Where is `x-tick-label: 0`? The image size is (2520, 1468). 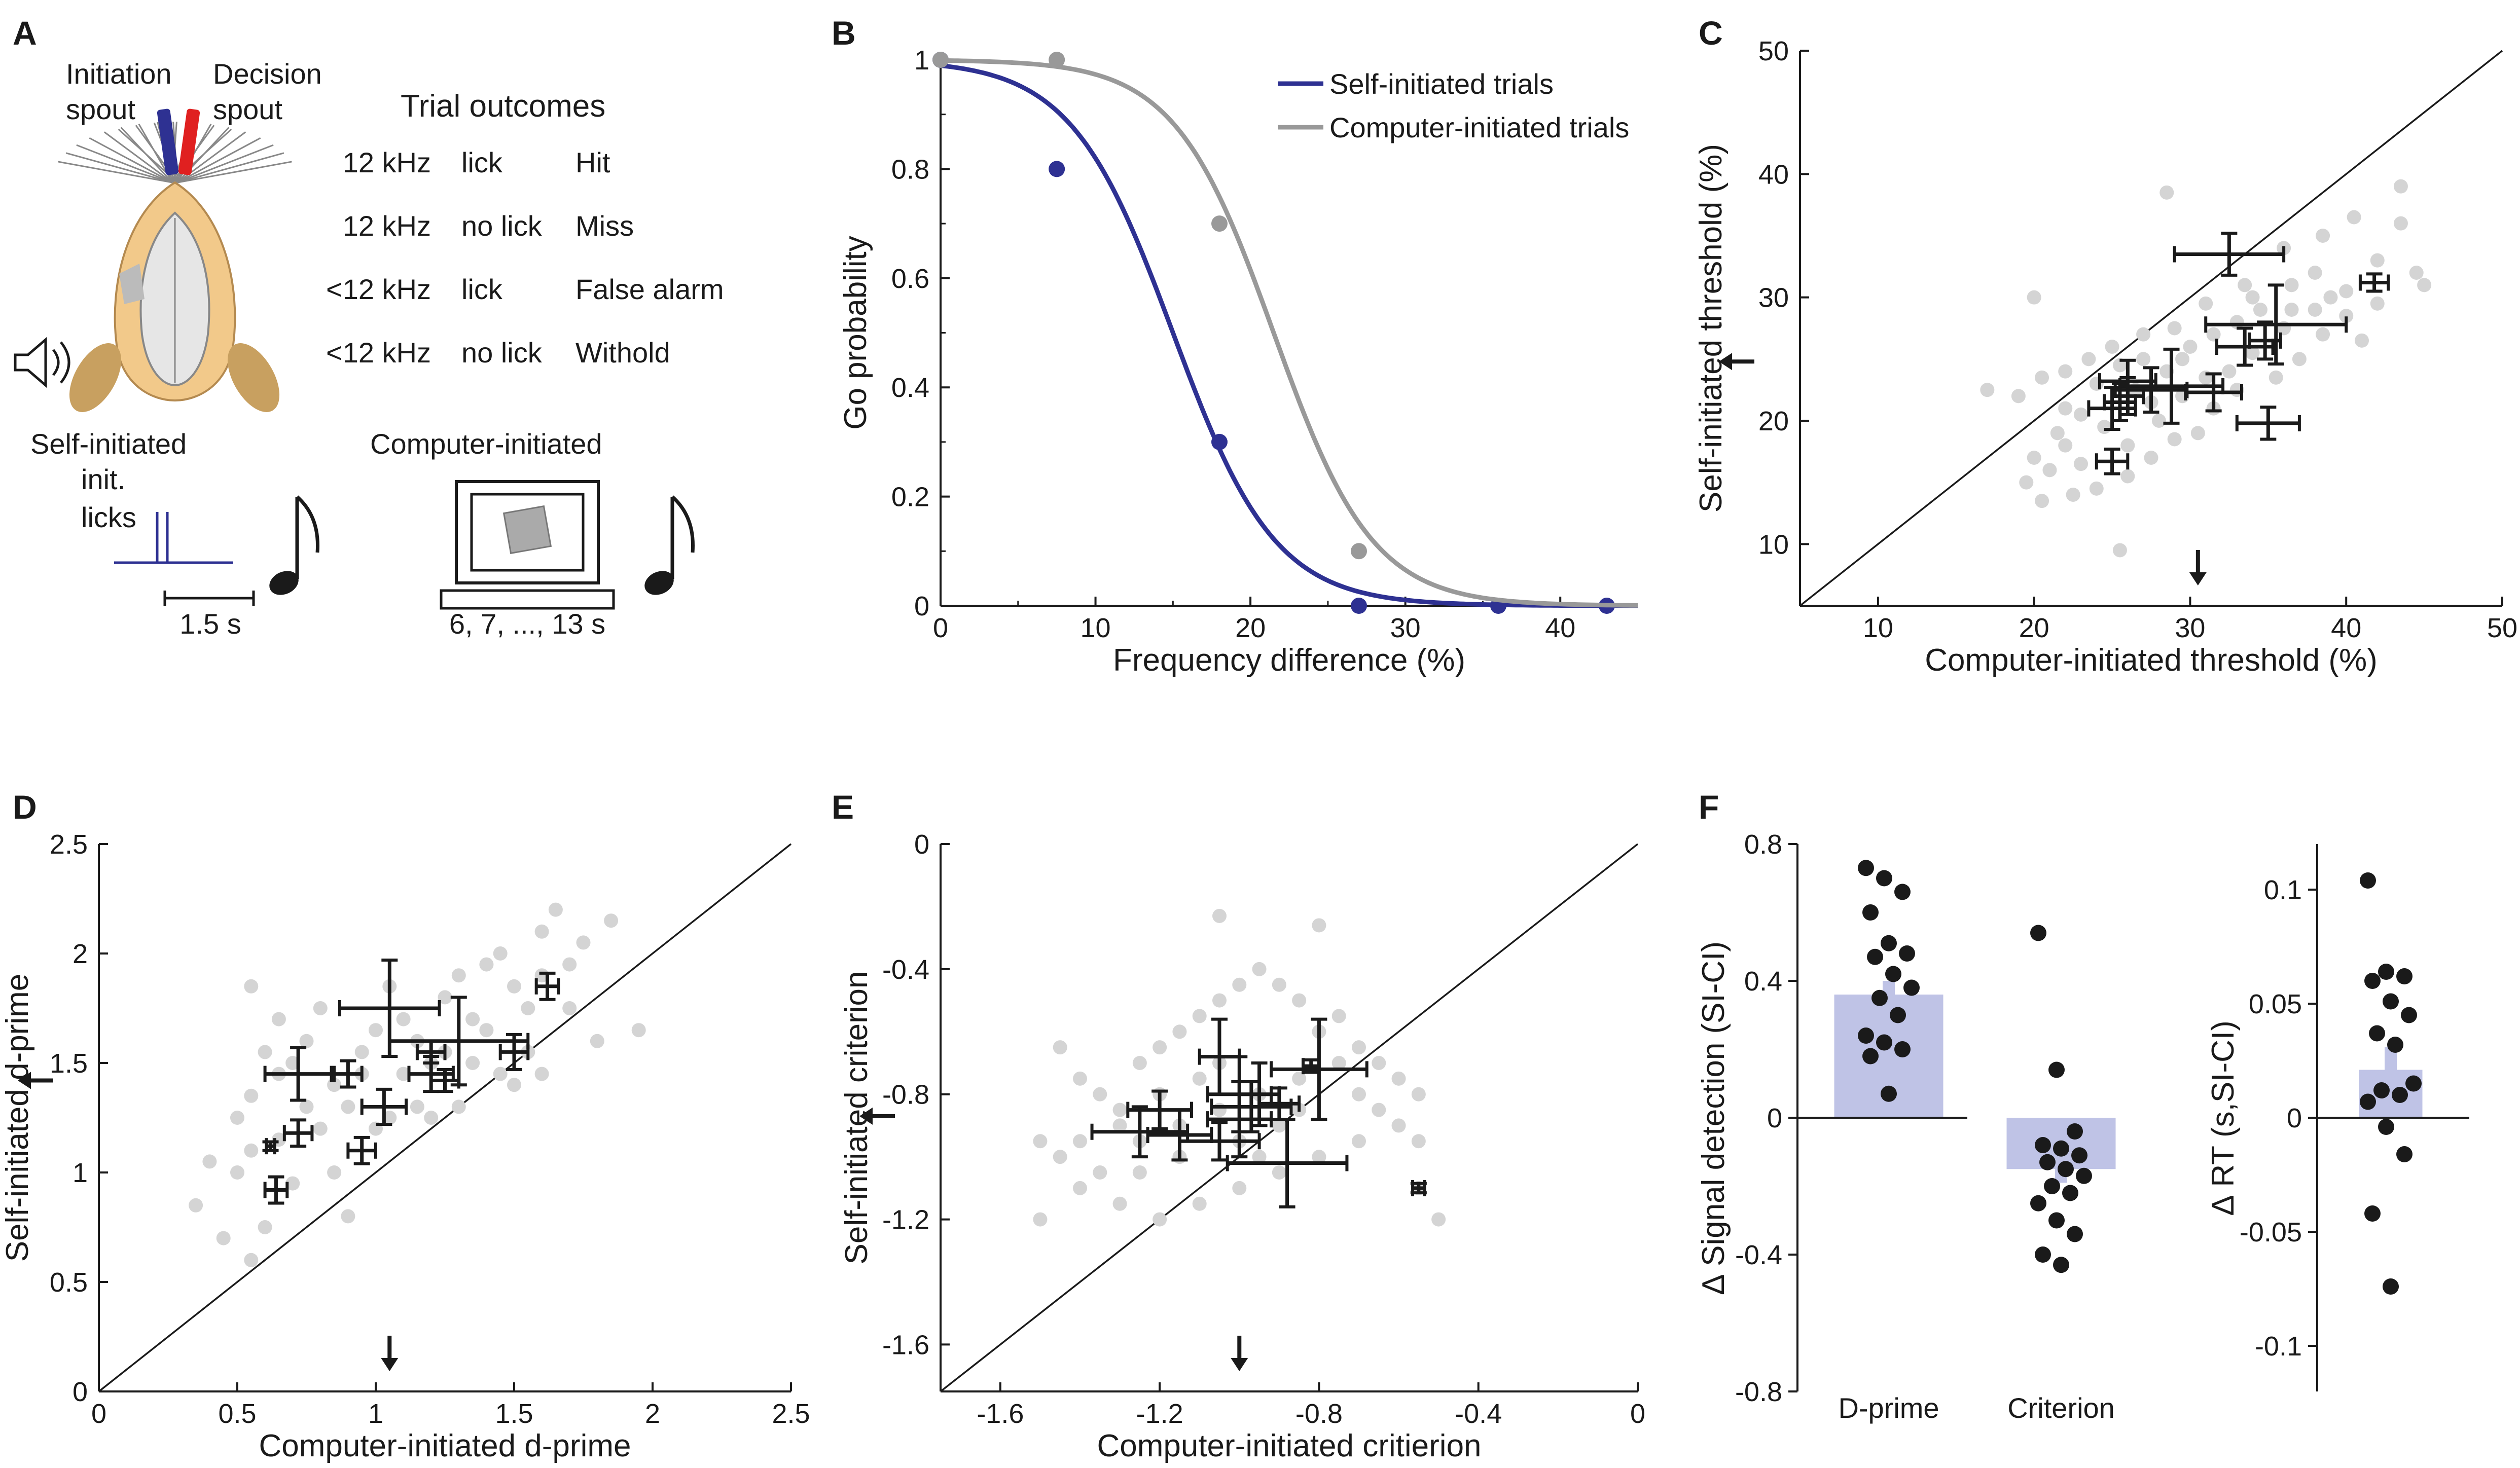
x-tick-label: 0 is located at coordinates (1637, 1414).